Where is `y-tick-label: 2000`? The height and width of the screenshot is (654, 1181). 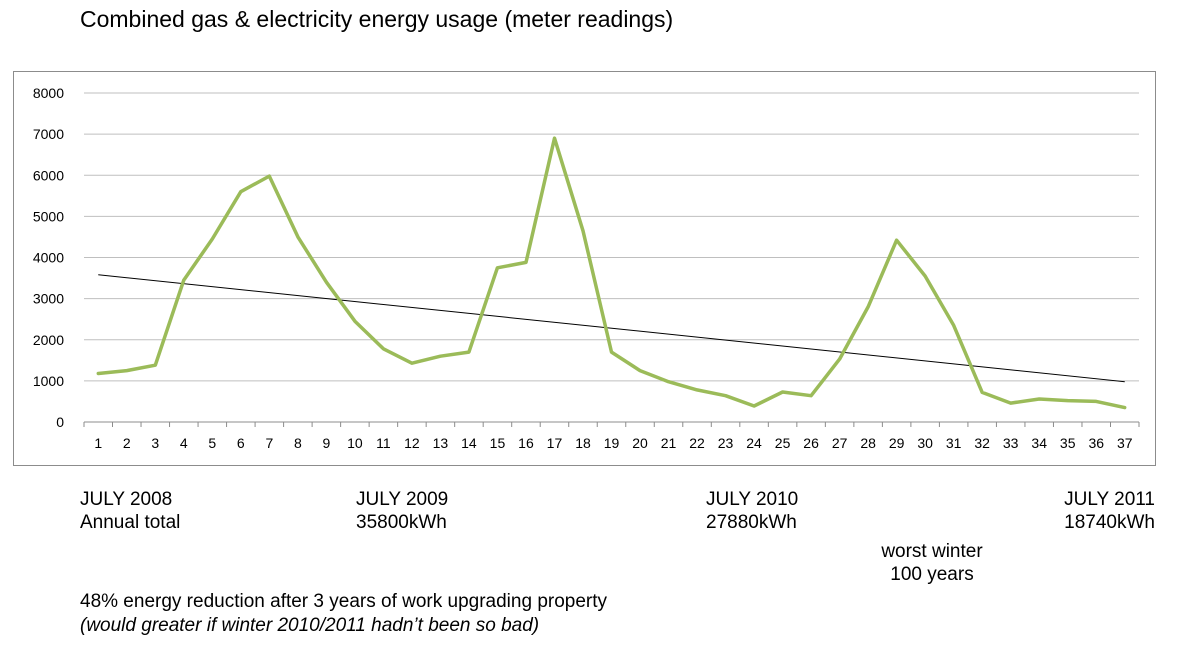
y-tick-label: 2000 is located at coordinates (48, 340).